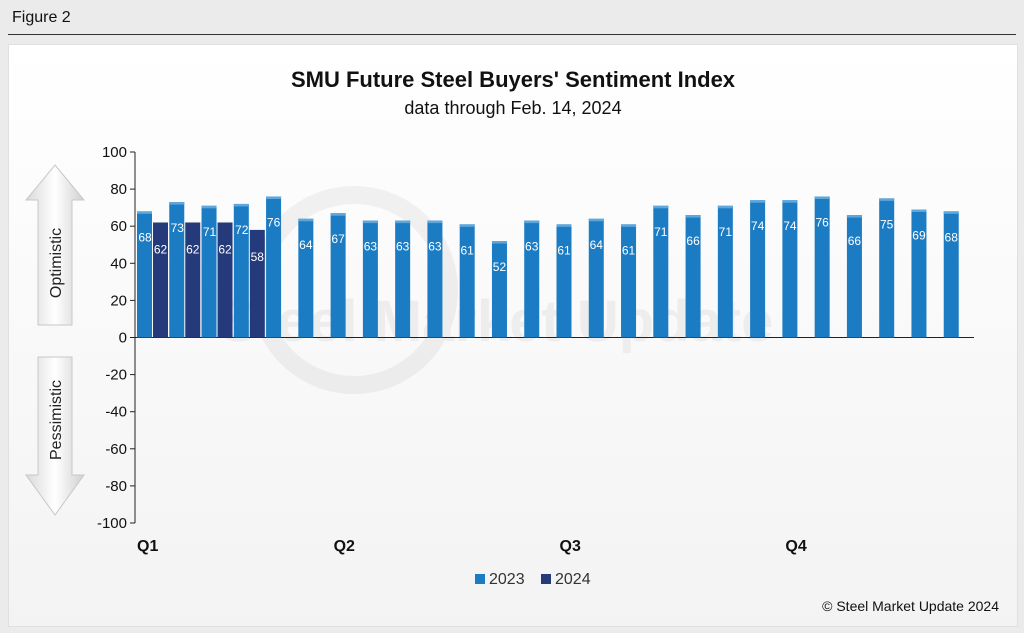  Describe the element at coordinates (123, 338) in the screenshot. I see `y-tick-label: 0` at that location.